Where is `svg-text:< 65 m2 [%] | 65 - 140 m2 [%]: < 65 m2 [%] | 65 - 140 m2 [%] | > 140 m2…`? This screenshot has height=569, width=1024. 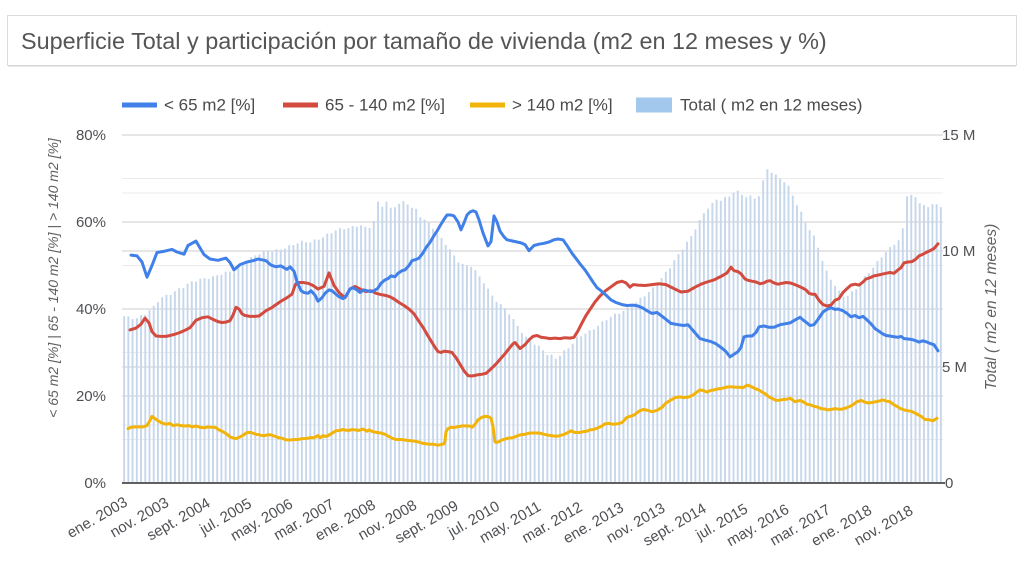 svg-text:< 65 m2 [%] | 65 - 140 m2 [%]: < 65 m2 [%] | 65 - 140 m2 [%] | > 140 m2… is located at coordinates (53, 277).